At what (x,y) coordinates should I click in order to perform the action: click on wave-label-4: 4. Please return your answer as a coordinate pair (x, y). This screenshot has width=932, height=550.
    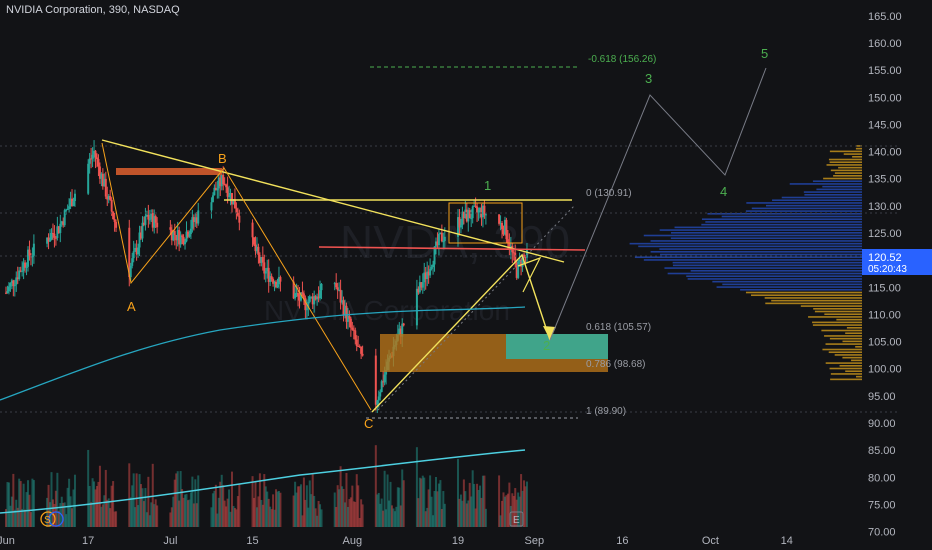
    Looking at the image, I should click on (723, 191).